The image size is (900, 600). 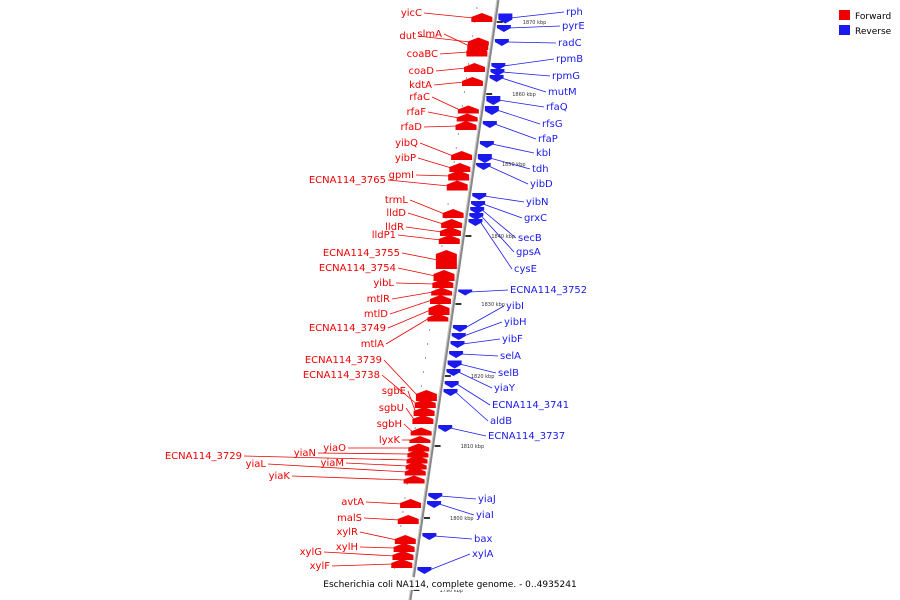 I want to click on forward-gene-label: xylR, so click(x=347, y=532).